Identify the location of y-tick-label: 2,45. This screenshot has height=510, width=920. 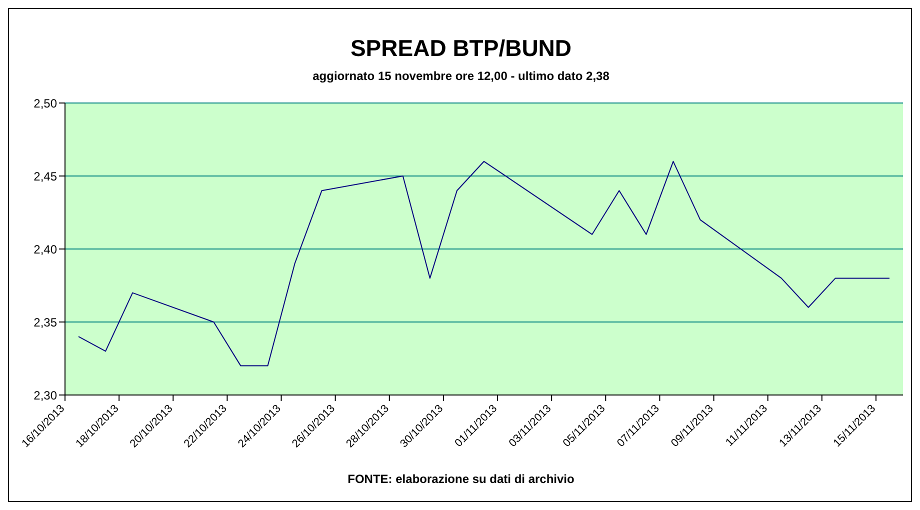
(46, 176).